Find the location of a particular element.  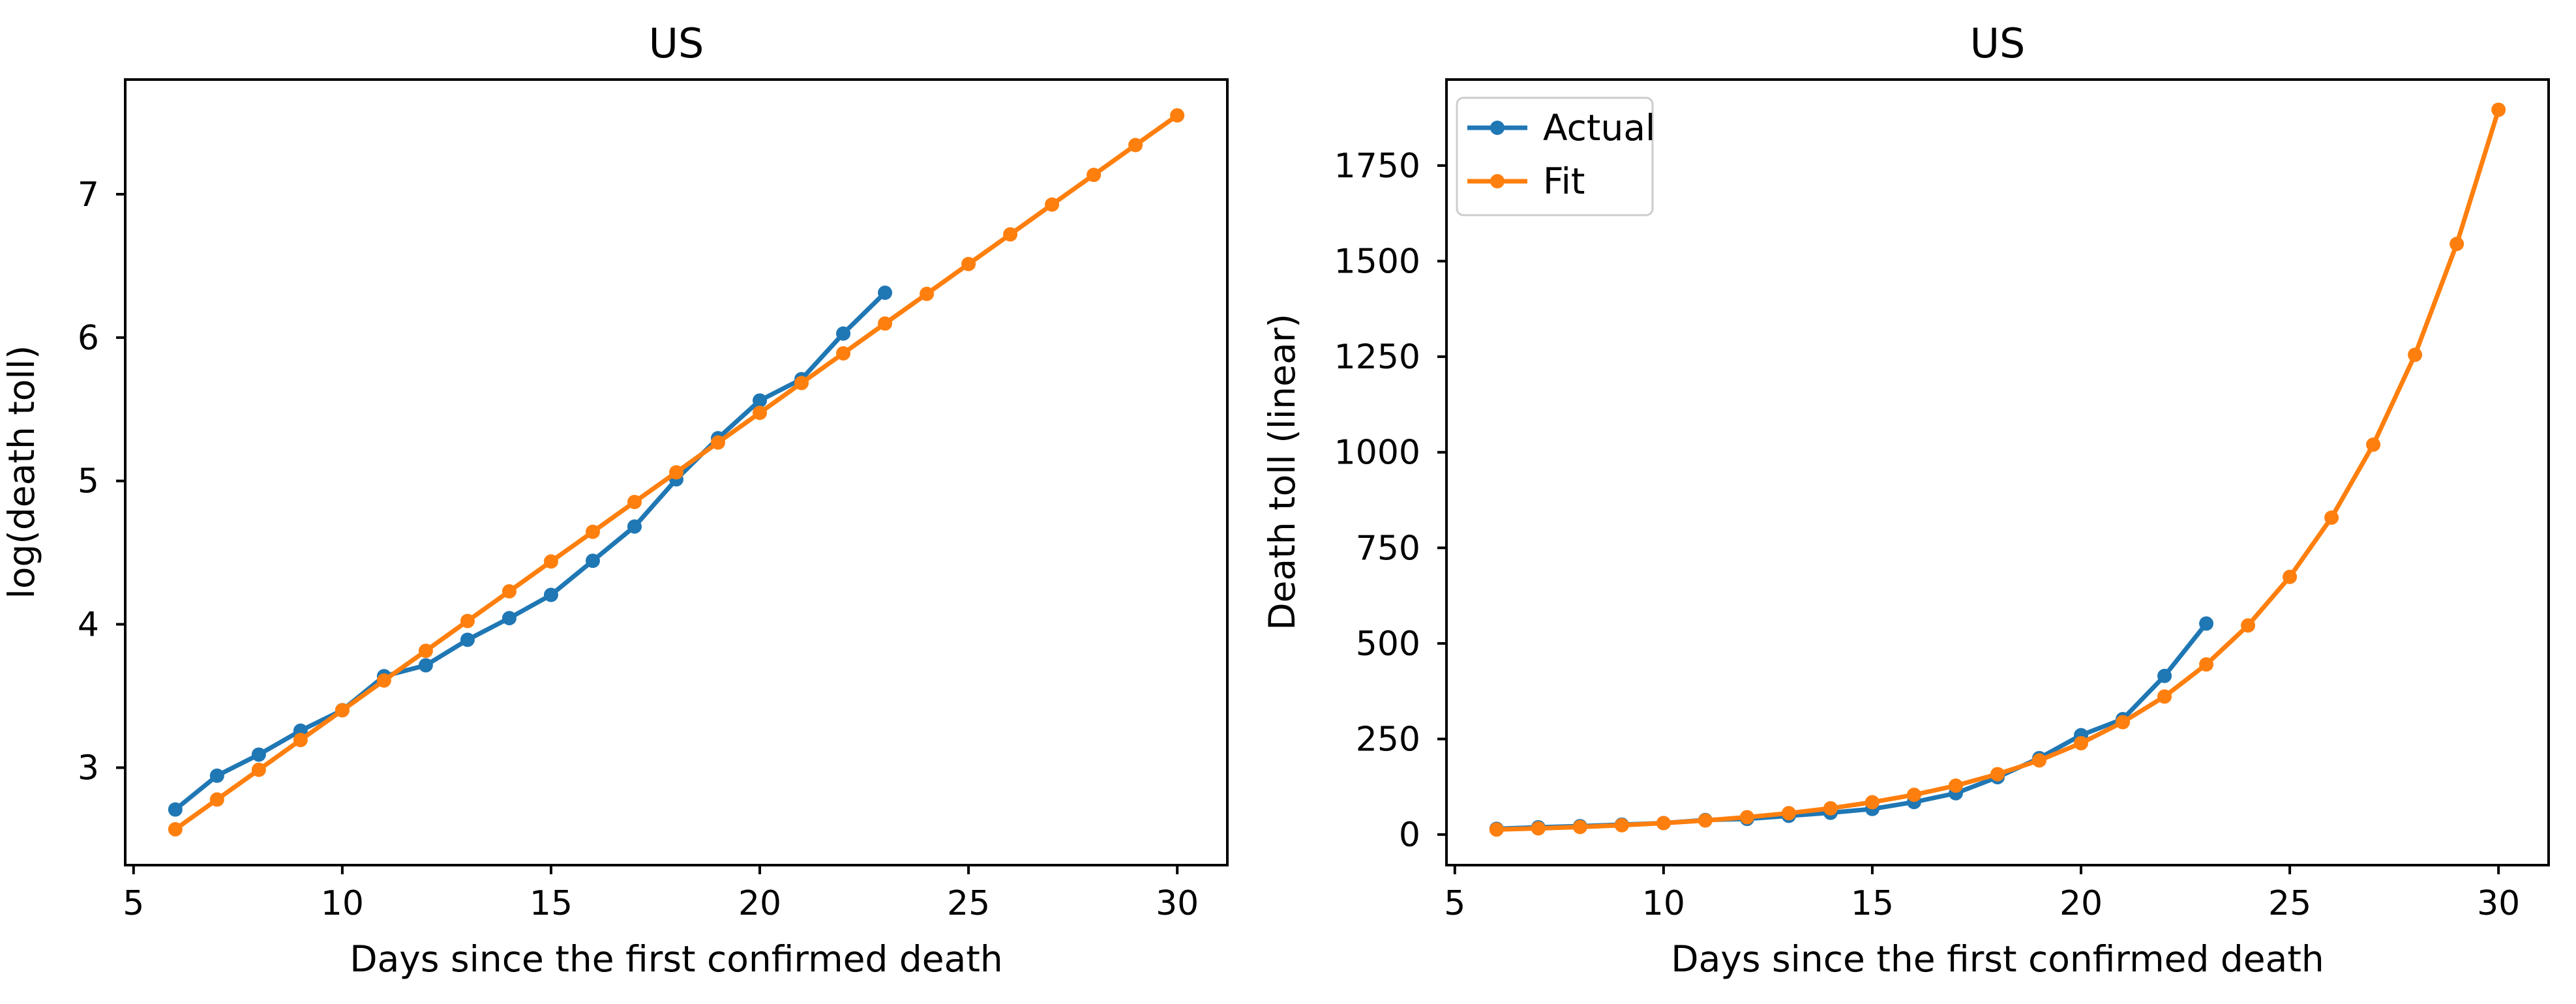

y-tick-label: 750 is located at coordinates (1388, 548).